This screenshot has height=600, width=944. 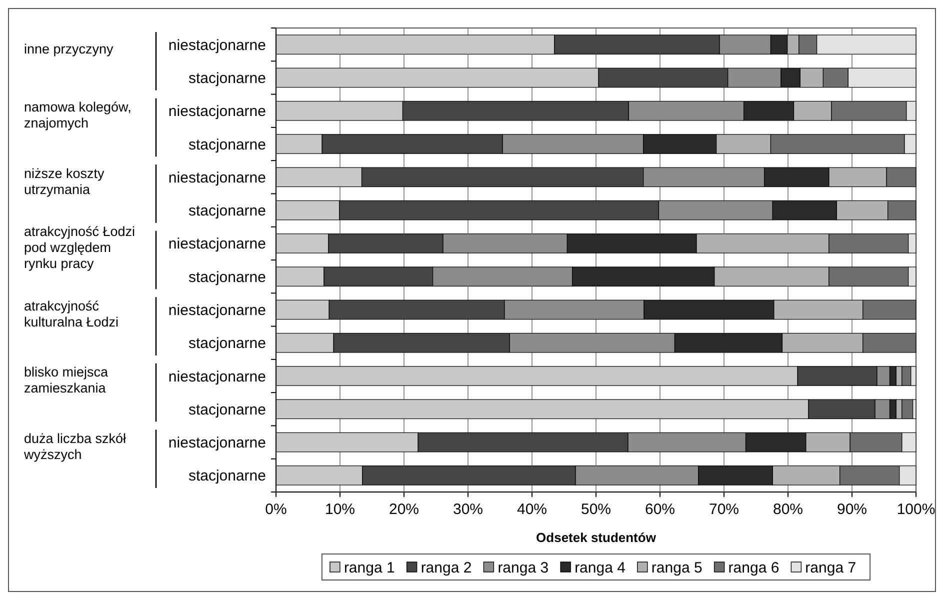 What do you see at coordinates (596, 537) in the screenshot?
I see `x-axis-title: Odsetek studentów` at bounding box center [596, 537].